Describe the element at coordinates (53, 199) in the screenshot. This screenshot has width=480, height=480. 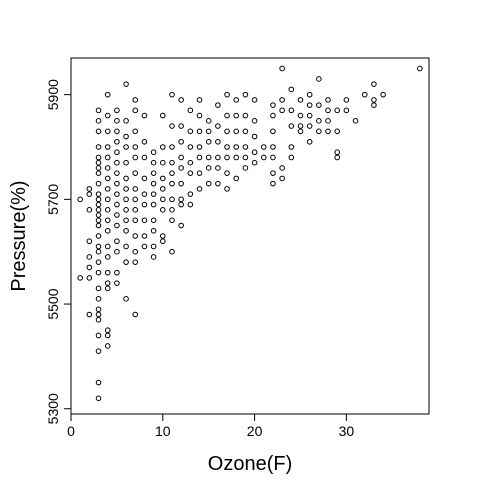
I see `y-tick-label: 5700` at that location.